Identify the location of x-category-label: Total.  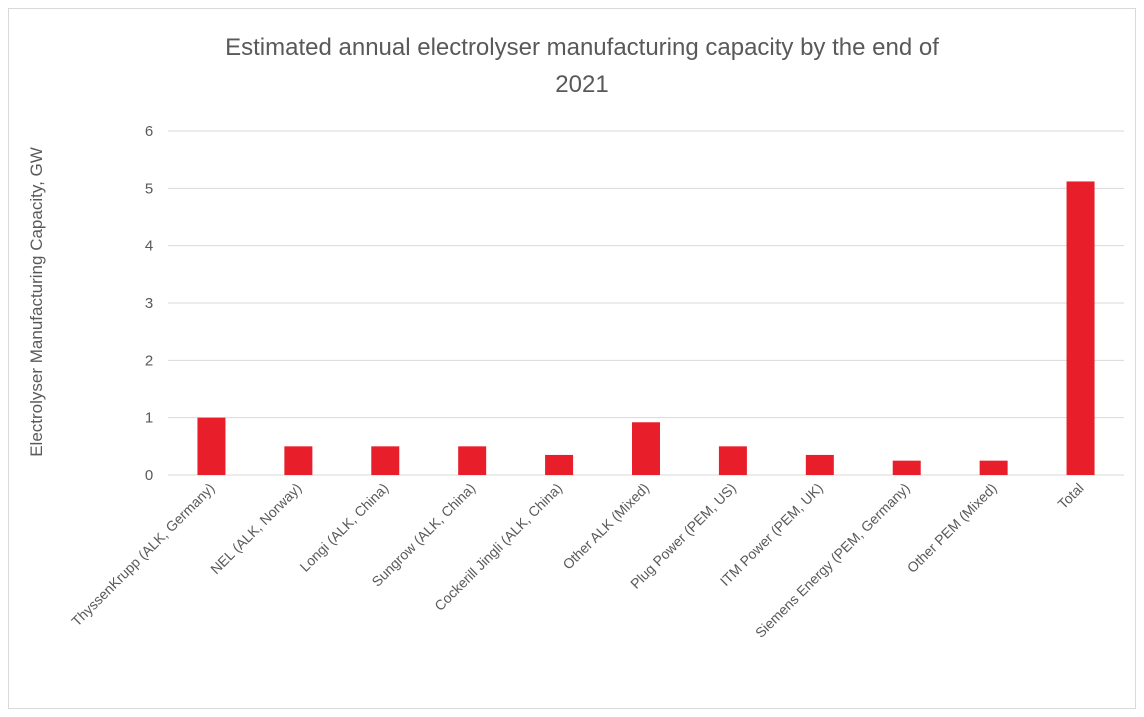
(1070, 496).